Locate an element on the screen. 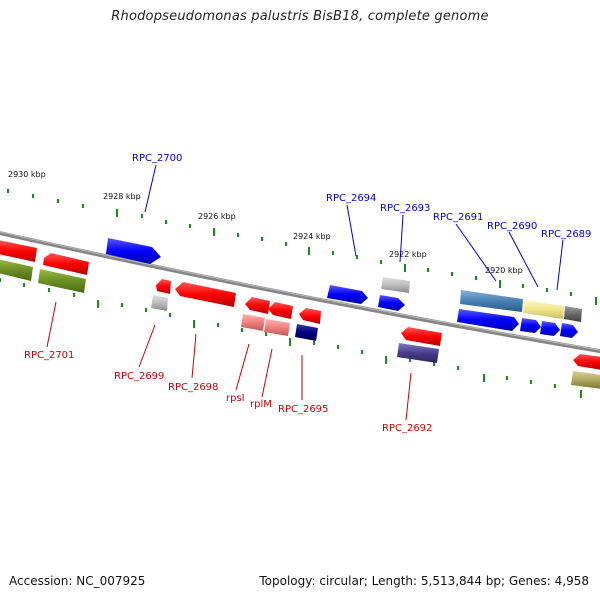 The height and width of the screenshot is (600, 600). scale-label: 2926 kbp is located at coordinates (217, 216).